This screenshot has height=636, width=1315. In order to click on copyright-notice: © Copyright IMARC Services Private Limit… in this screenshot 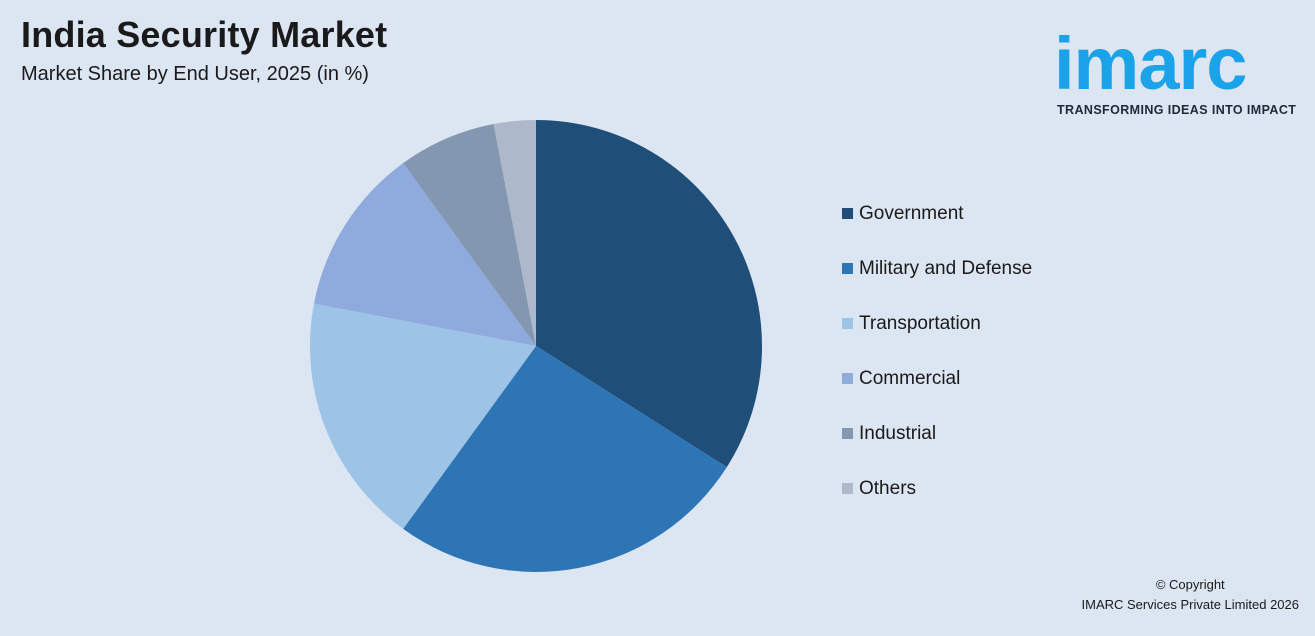, I will do `click(1190, 595)`.